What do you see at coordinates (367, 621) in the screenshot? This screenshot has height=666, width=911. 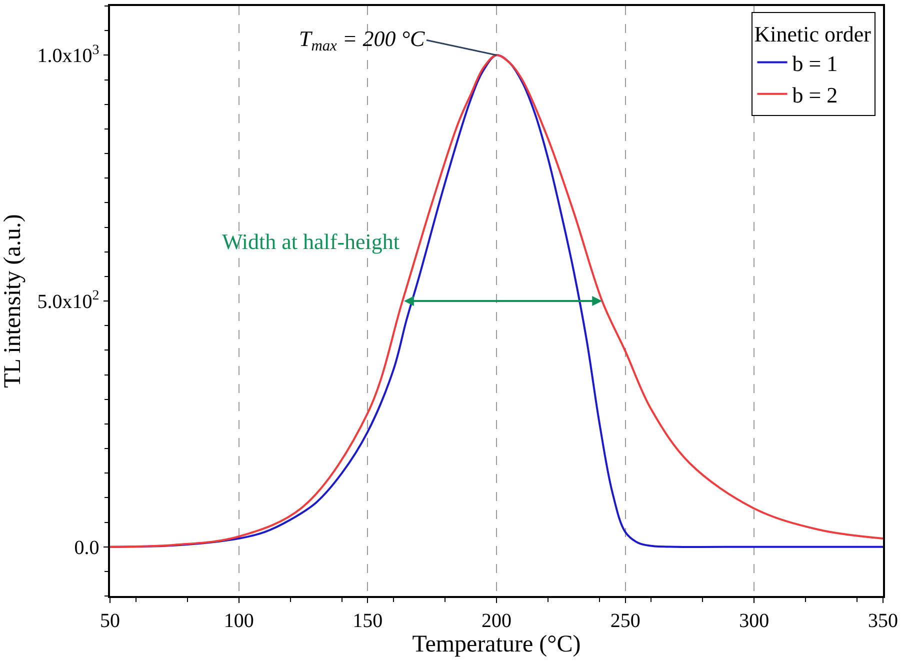 I see `x-tick-label: 150` at bounding box center [367, 621].